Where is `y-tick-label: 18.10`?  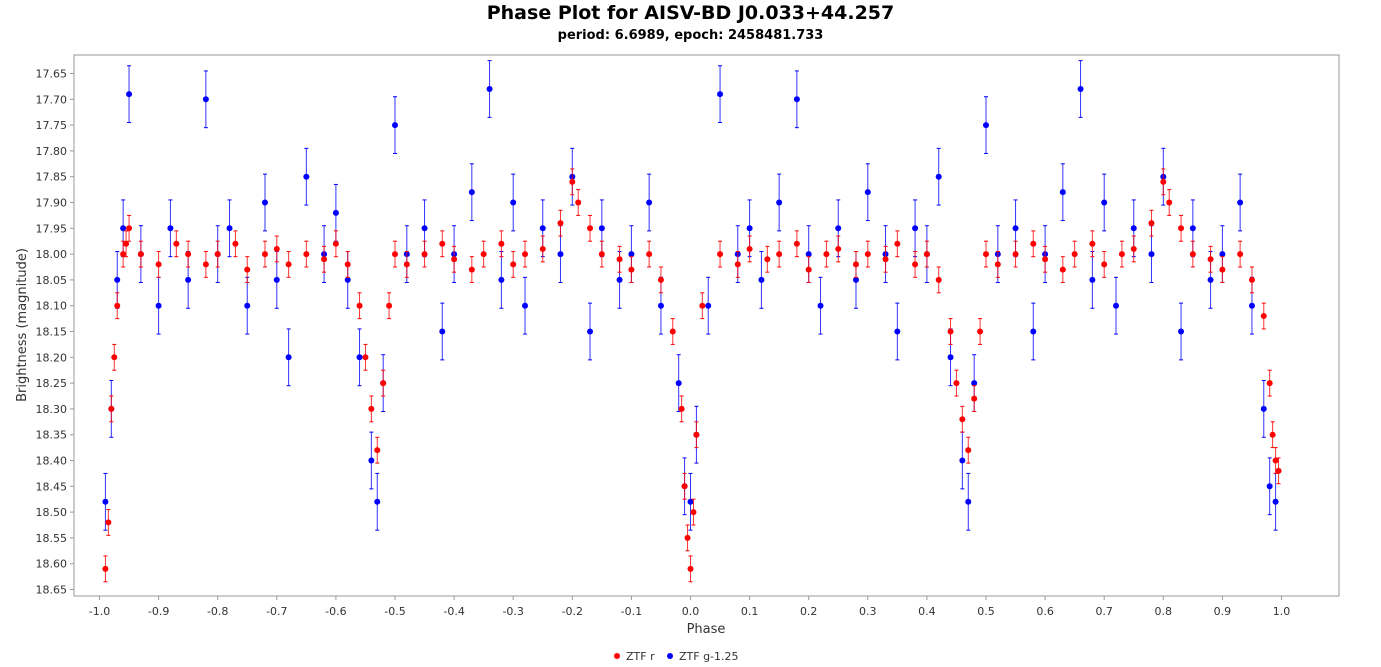
y-tick-label: 18.10 is located at coordinates (52, 306).